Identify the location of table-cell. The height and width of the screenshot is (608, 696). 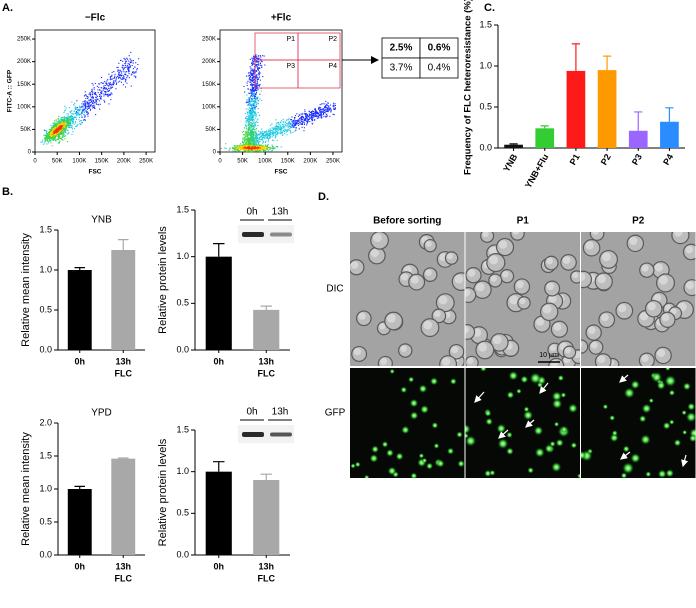
(439, 68).